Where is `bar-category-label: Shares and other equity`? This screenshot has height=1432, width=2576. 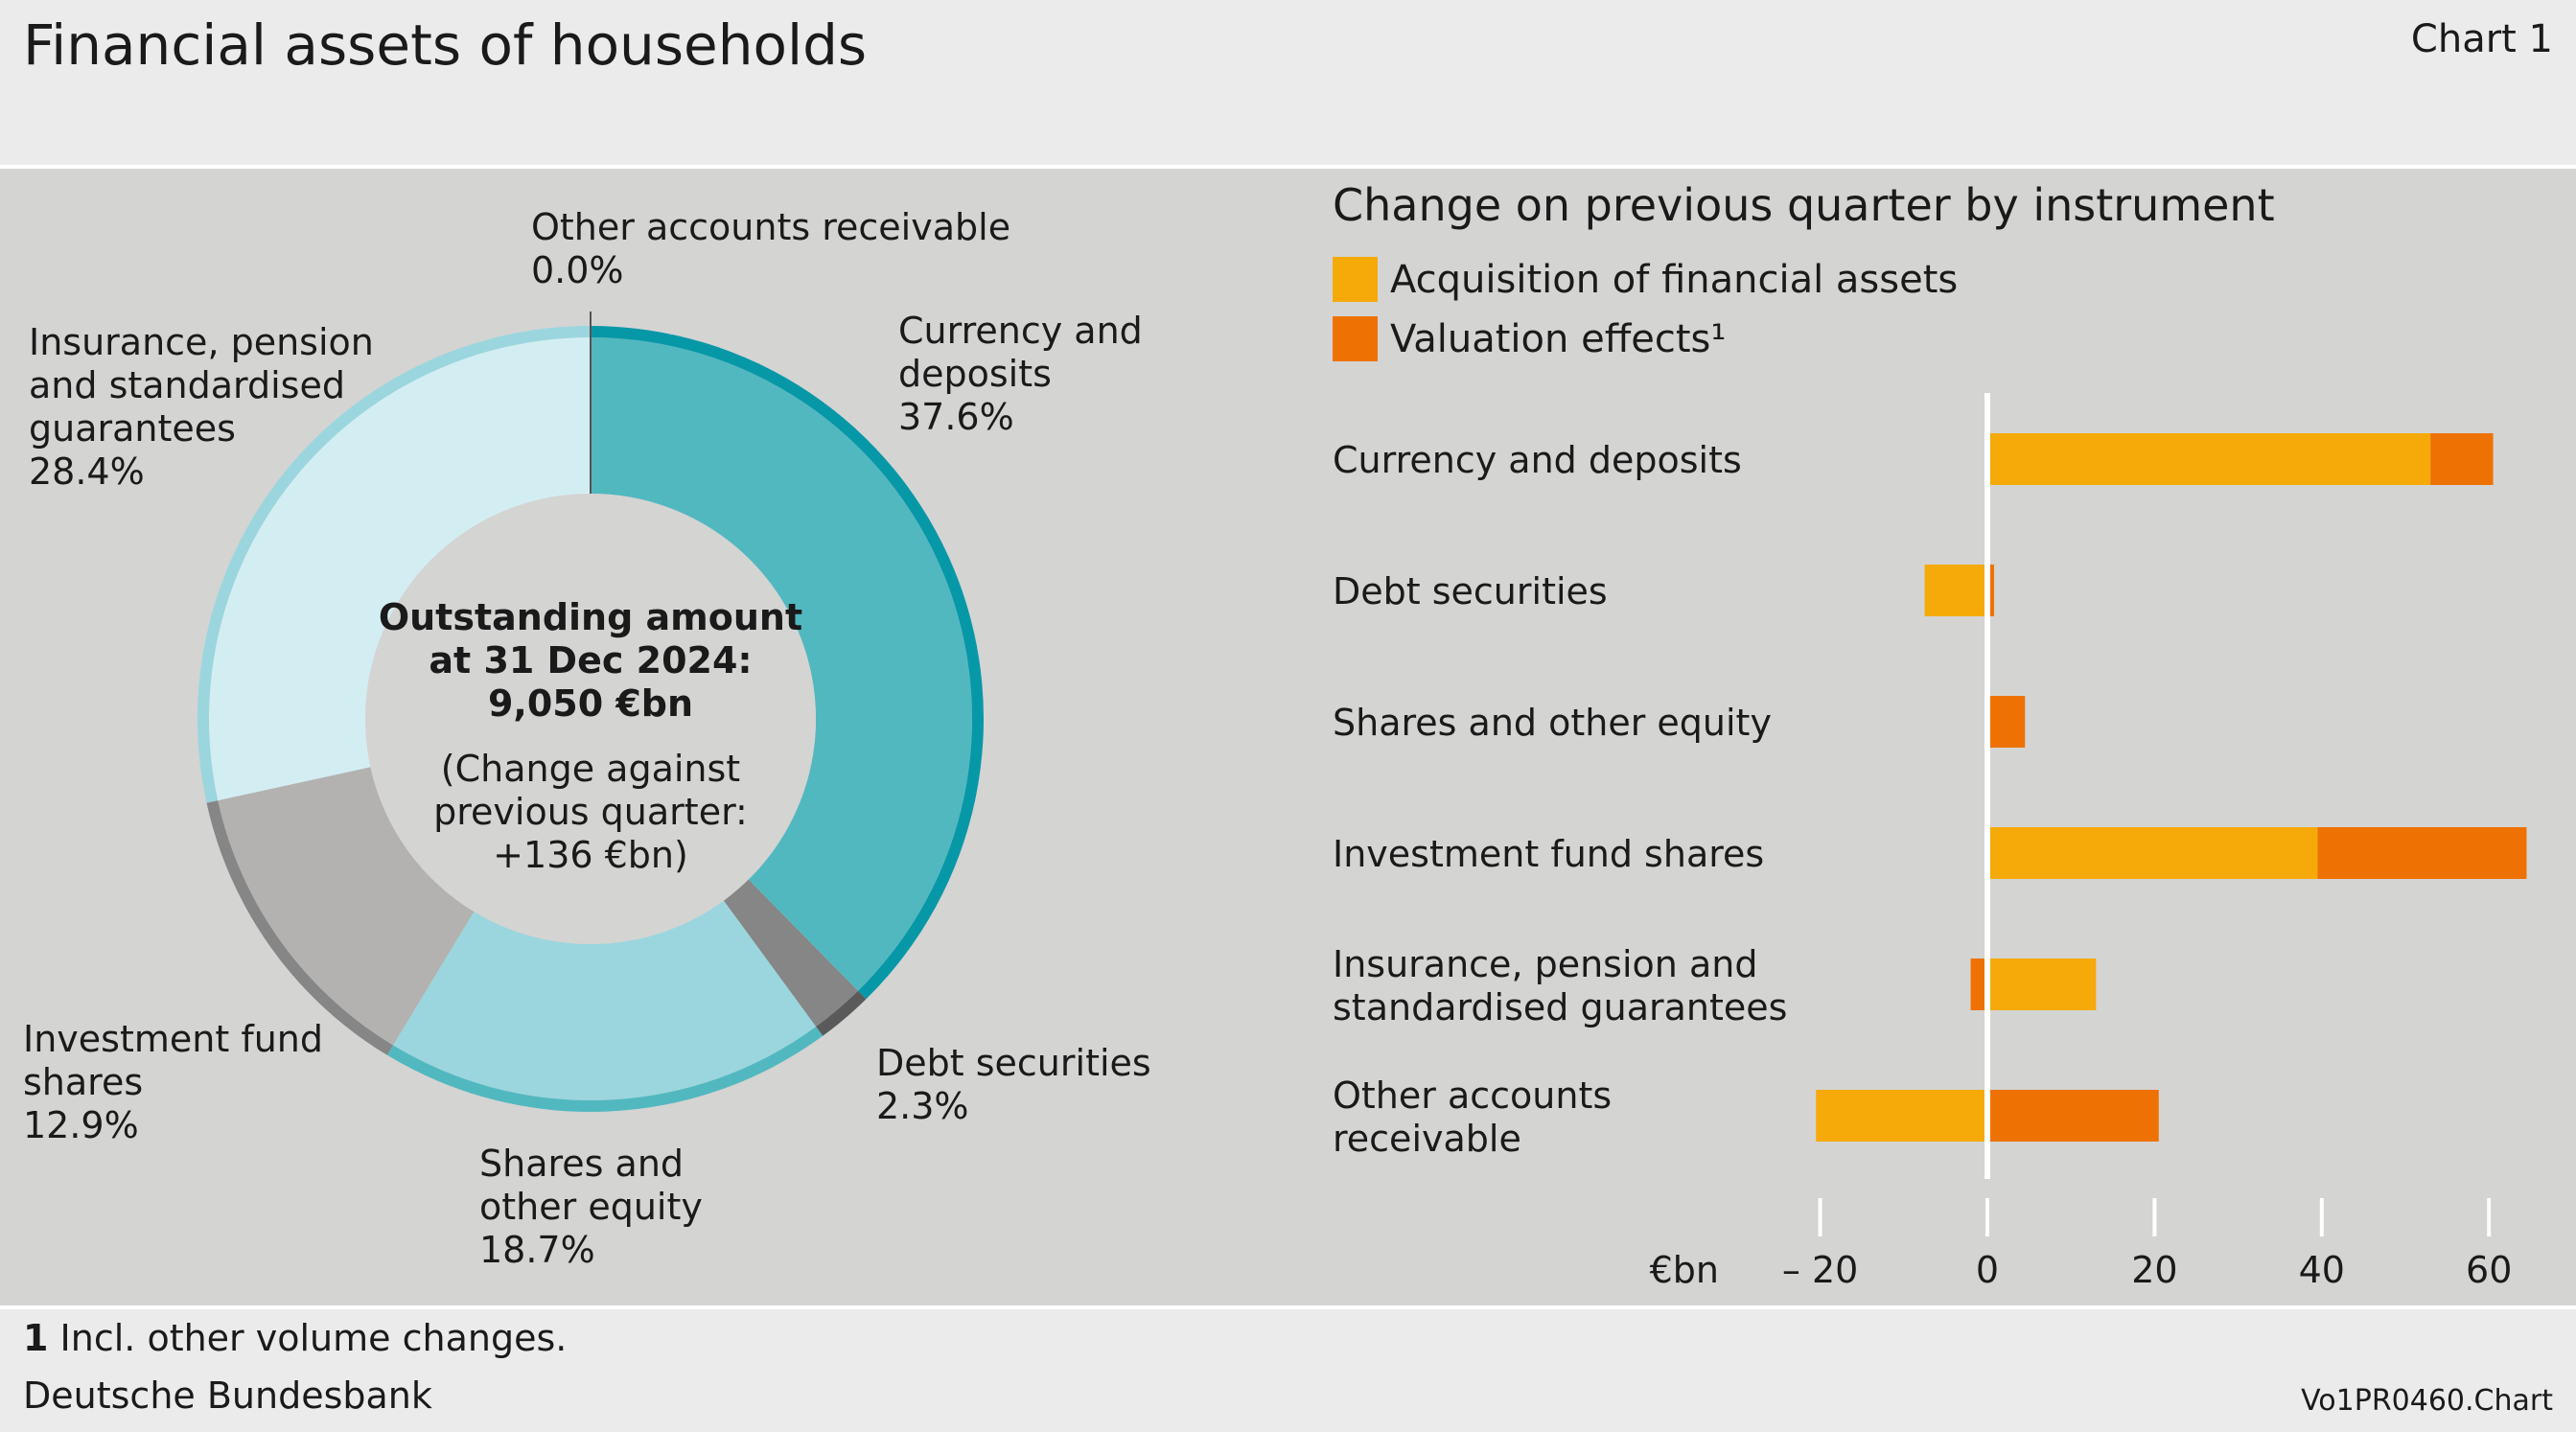 bar-category-label: Shares and other equity is located at coordinates (1553, 723).